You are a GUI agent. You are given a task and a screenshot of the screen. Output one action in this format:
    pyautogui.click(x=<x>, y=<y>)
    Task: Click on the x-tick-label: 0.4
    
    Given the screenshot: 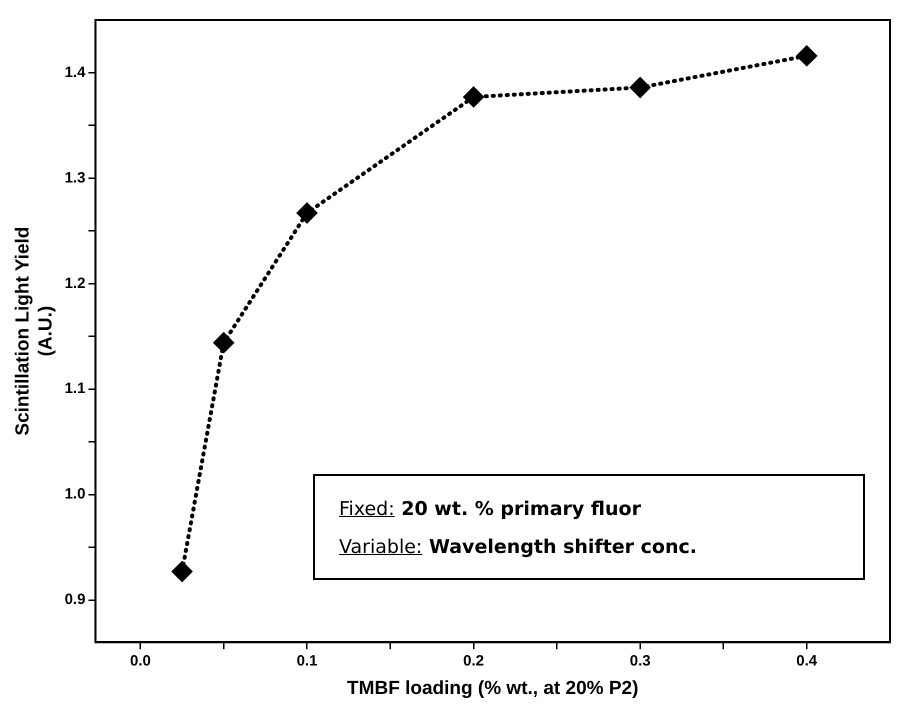 What is the action you would take?
    pyautogui.click(x=807, y=661)
    